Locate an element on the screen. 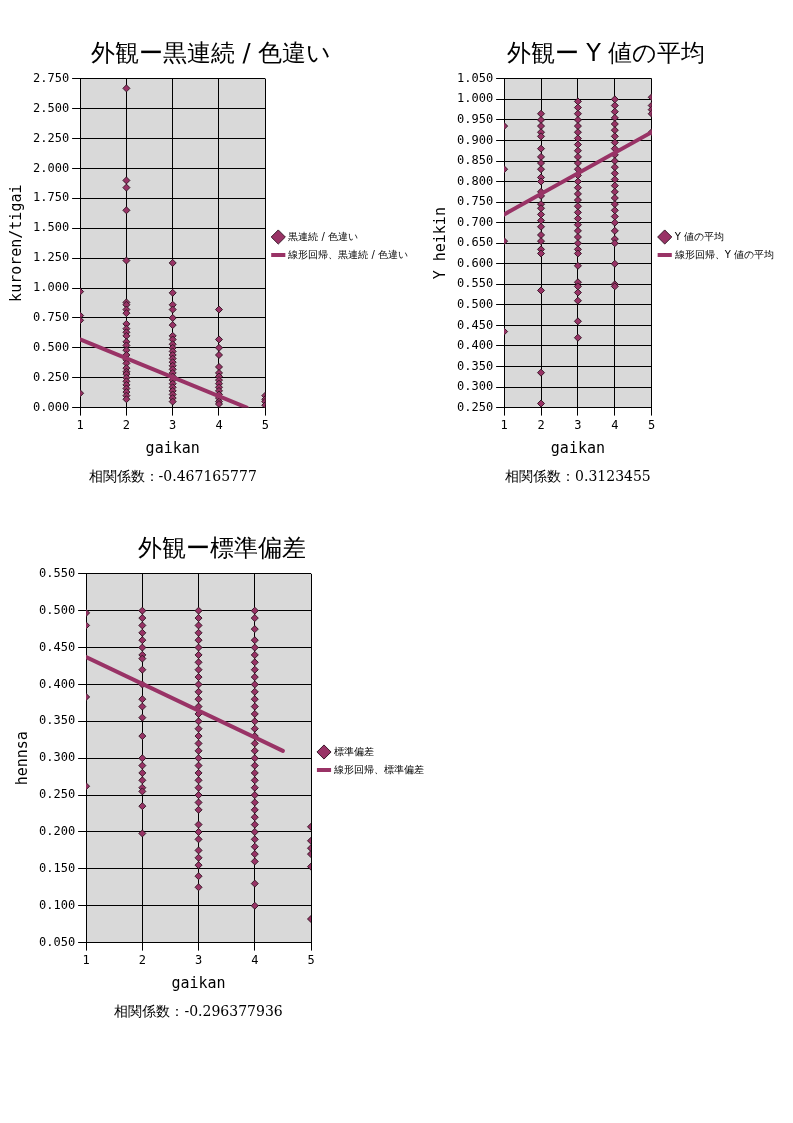 The image size is (793, 1123). y-axis-title: Y heikin is located at coordinates (439, 243).